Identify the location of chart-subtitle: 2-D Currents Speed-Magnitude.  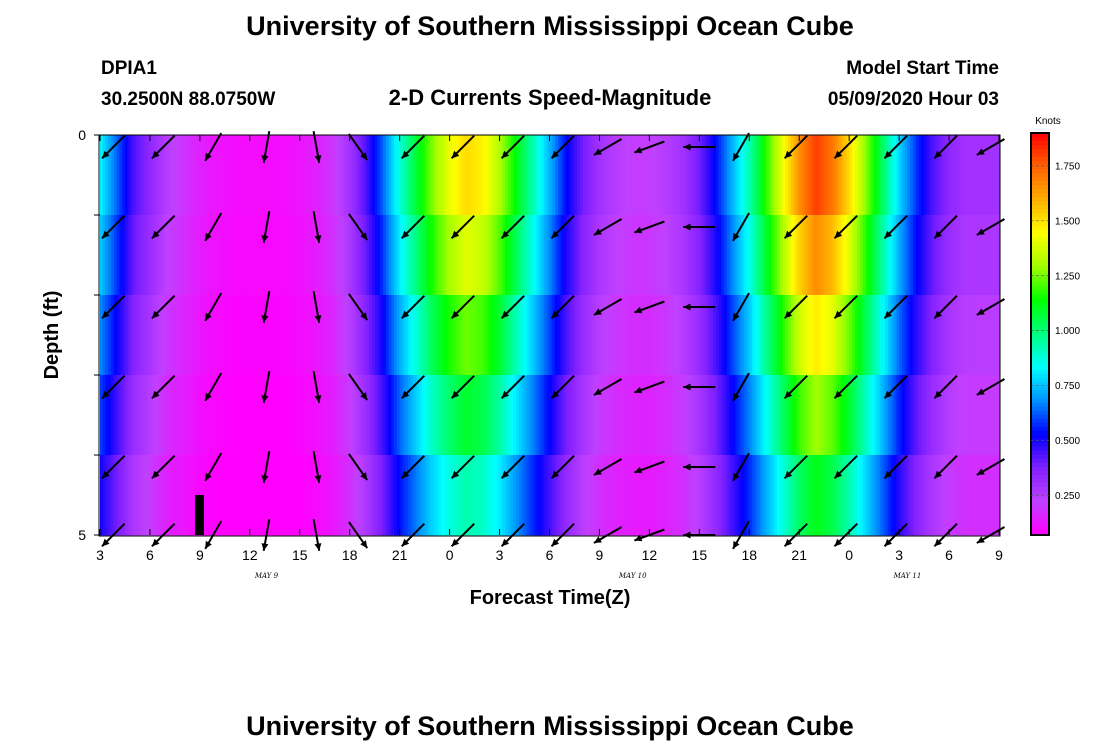
(550, 97).